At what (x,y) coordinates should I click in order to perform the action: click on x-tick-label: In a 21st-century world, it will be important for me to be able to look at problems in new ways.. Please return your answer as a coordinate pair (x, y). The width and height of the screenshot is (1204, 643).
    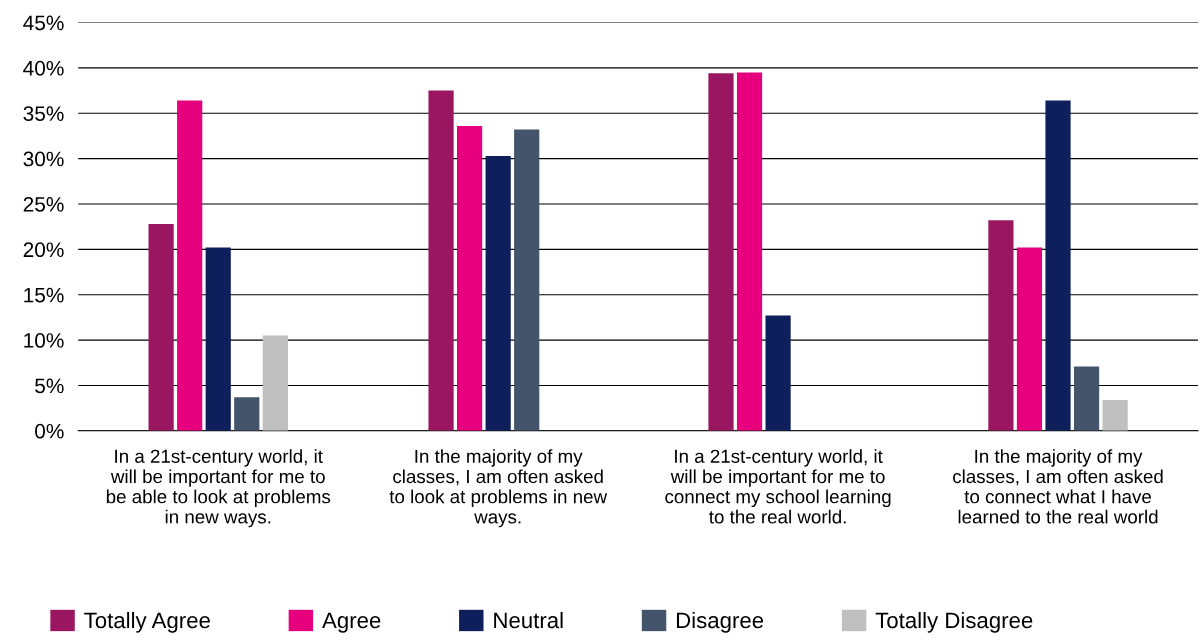
    Looking at the image, I should click on (218, 488).